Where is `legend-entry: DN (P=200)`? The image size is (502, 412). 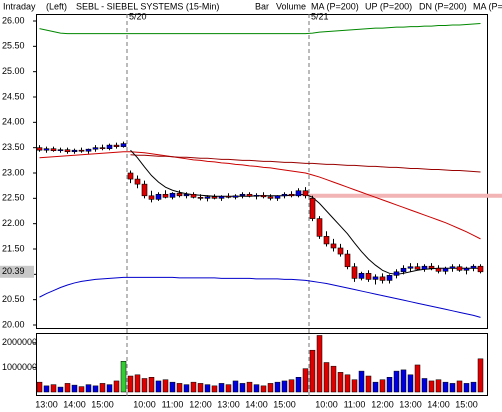
legend-entry: DN (P=200) is located at coordinates (443, 6).